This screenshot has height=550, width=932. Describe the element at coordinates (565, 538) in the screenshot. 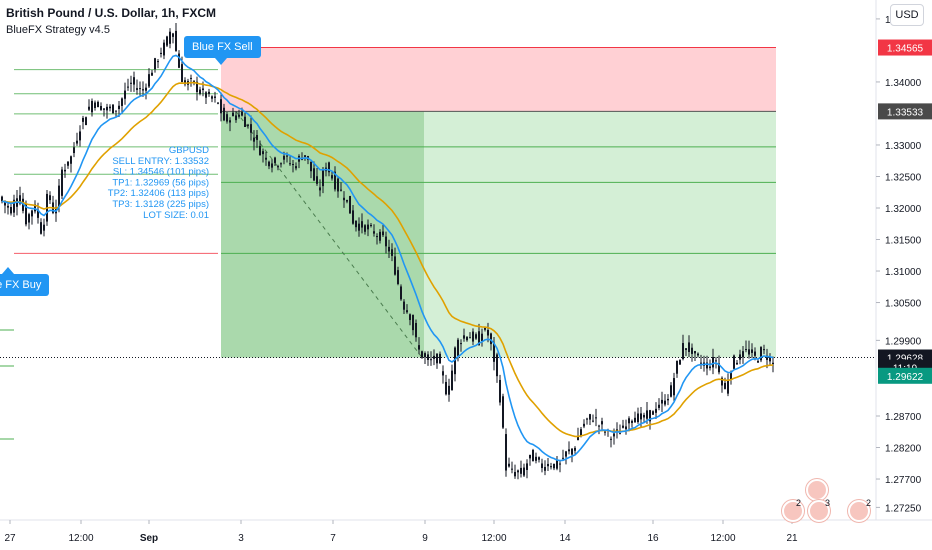

I see `time-tick-label: 14` at that location.